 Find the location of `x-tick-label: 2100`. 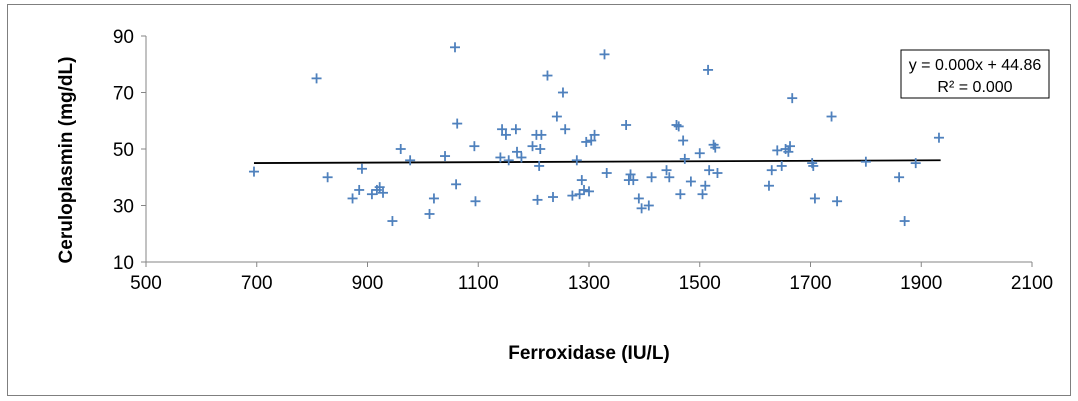

x-tick-label: 2100 is located at coordinates (1032, 283).